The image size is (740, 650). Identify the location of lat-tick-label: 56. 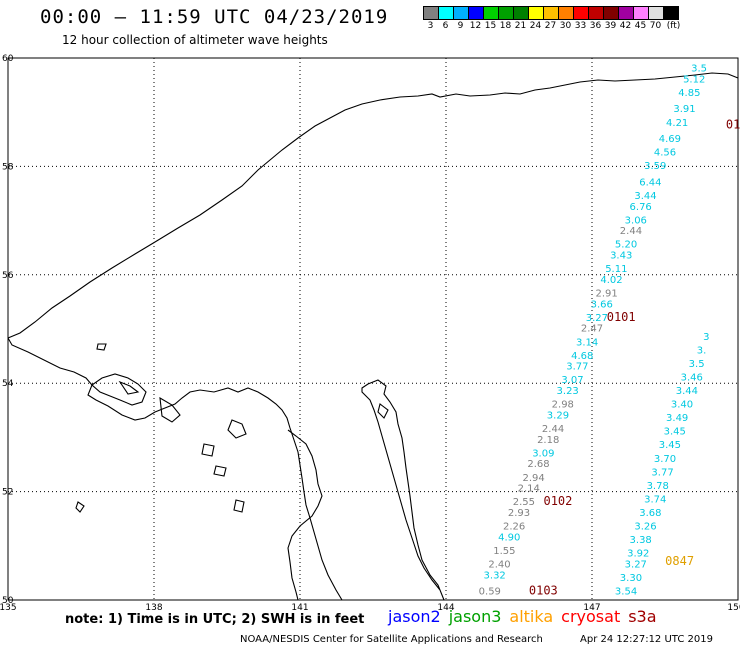
(8, 276).